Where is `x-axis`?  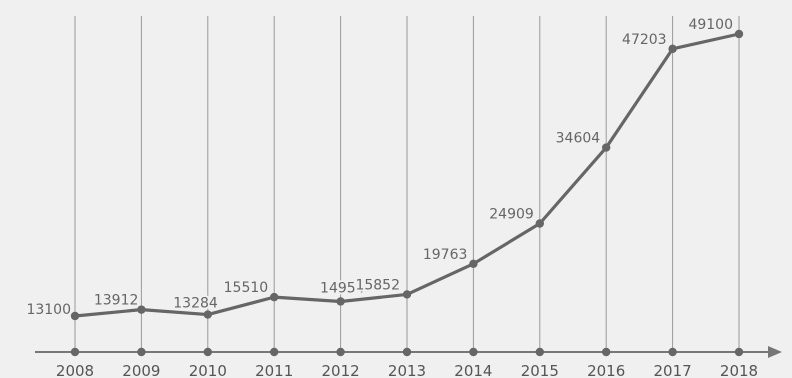 x-axis is located at coordinates (408, 352).